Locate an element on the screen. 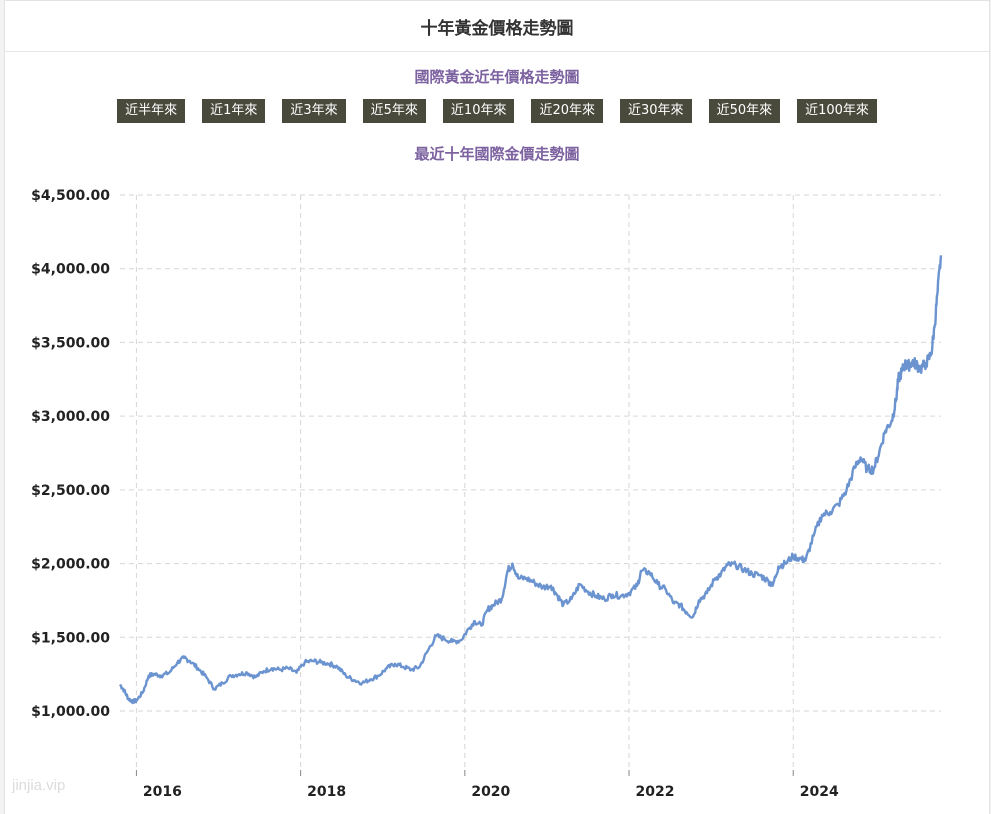 This screenshot has height=814, width=991. y-tick-label: $2,000.00 is located at coordinates (70, 565).